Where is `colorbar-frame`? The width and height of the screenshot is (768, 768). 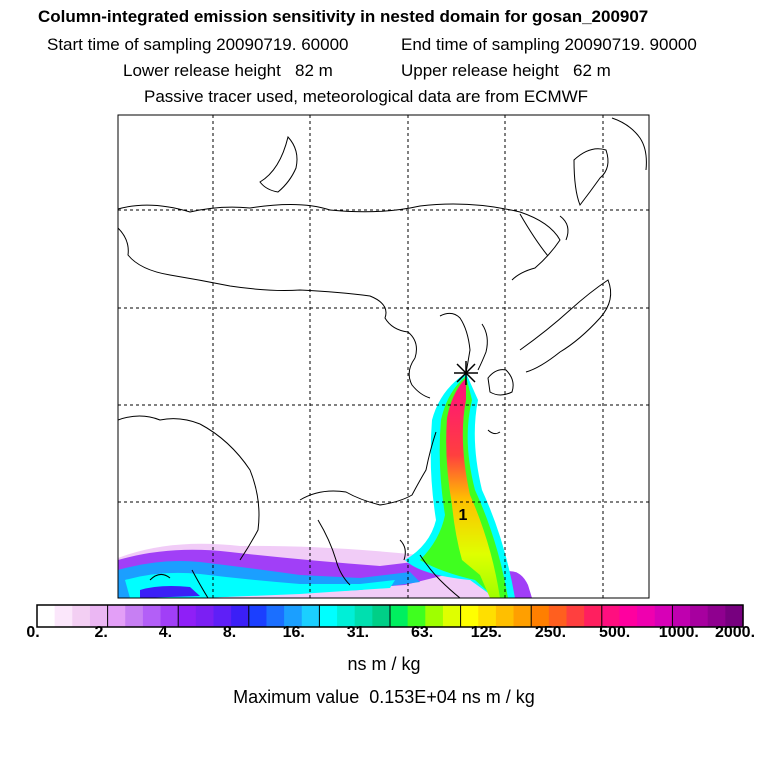
colorbar-frame is located at coordinates (390, 616).